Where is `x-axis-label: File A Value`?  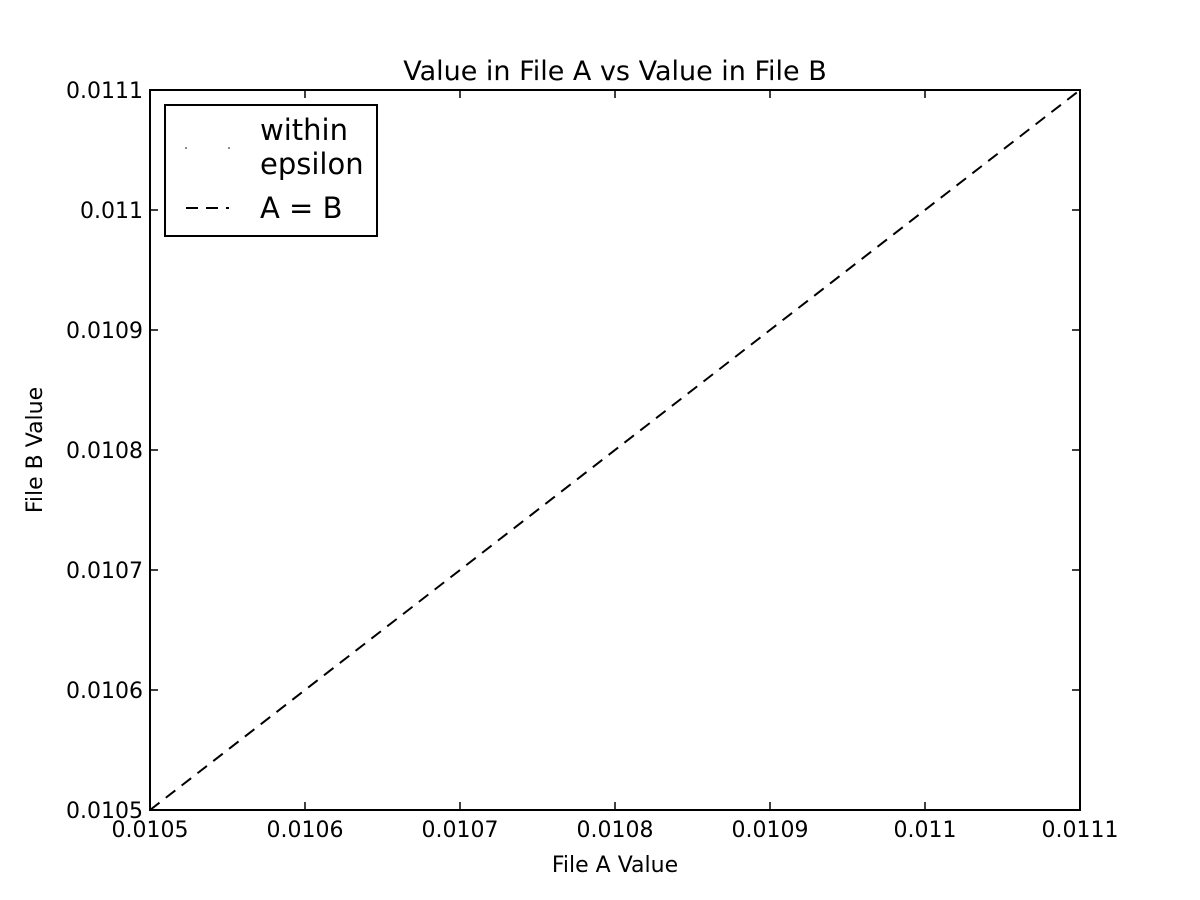
x-axis-label: File A Value is located at coordinates (615, 865).